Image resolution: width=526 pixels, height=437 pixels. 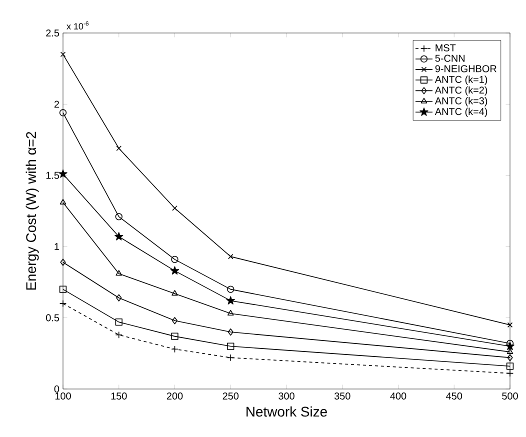 What do you see at coordinates (286, 411) in the screenshot?
I see `x-axis-title: Network Size` at bounding box center [286, 411].